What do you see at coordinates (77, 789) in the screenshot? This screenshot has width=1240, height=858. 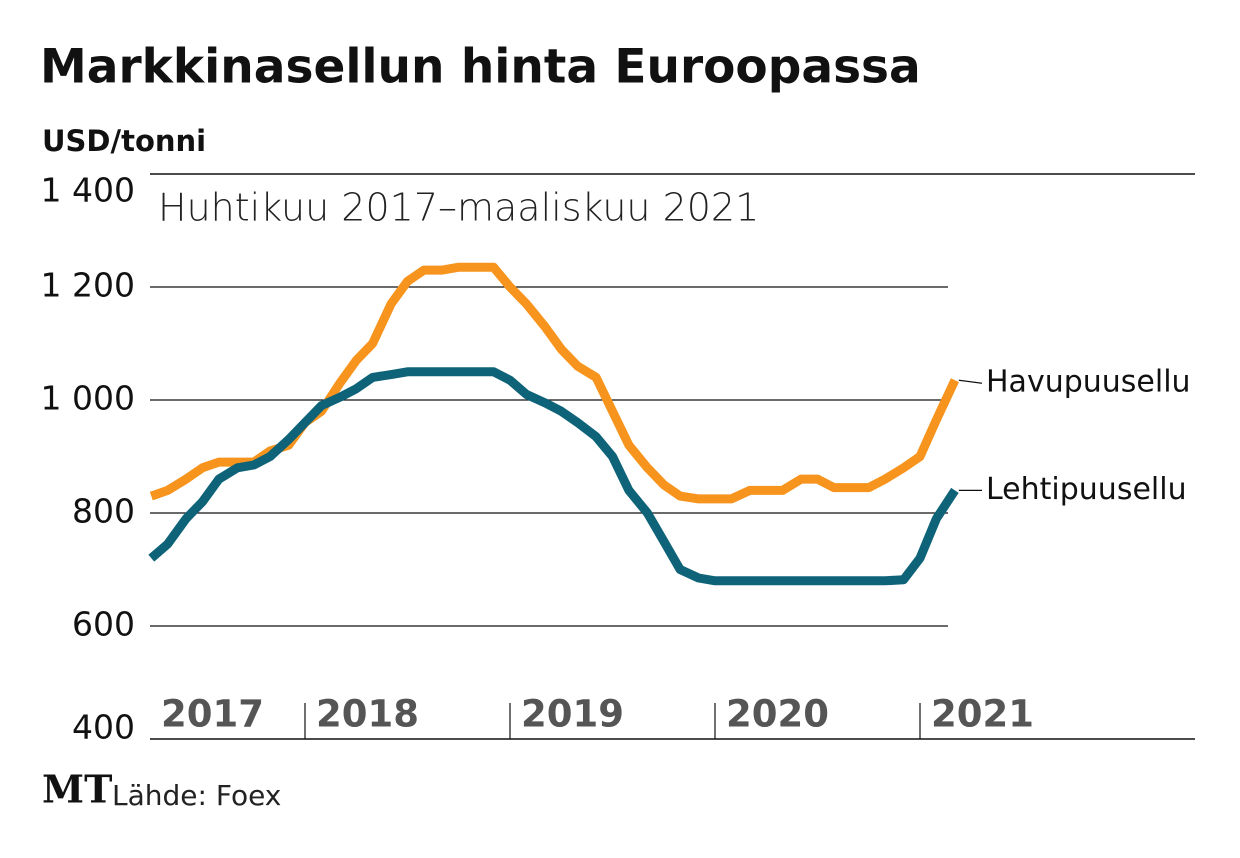 I see `logo: MT` at bounding box center [77, 789].